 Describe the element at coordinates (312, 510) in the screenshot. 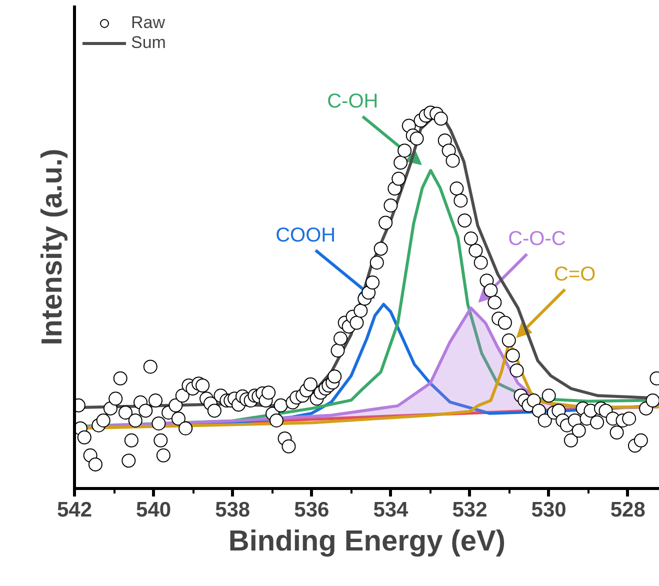

I see `x-tick-label: 536` at that location.